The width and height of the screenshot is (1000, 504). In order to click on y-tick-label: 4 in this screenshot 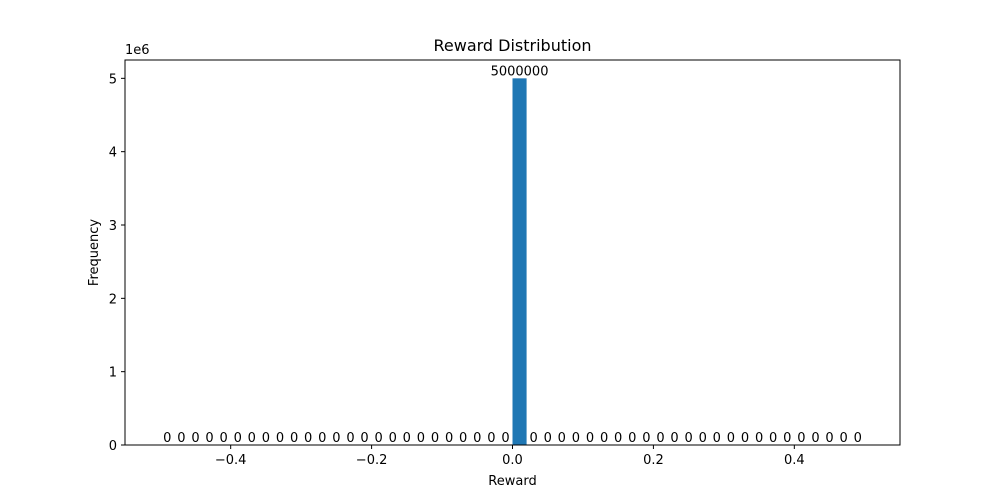, I will do `click(113, 153)`.